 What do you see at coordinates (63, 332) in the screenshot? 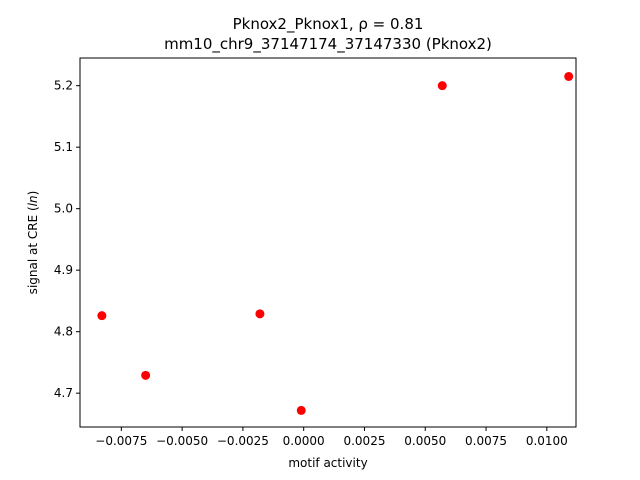
I see `y-tick-label: 4.8` at bounding box center [63, 332].